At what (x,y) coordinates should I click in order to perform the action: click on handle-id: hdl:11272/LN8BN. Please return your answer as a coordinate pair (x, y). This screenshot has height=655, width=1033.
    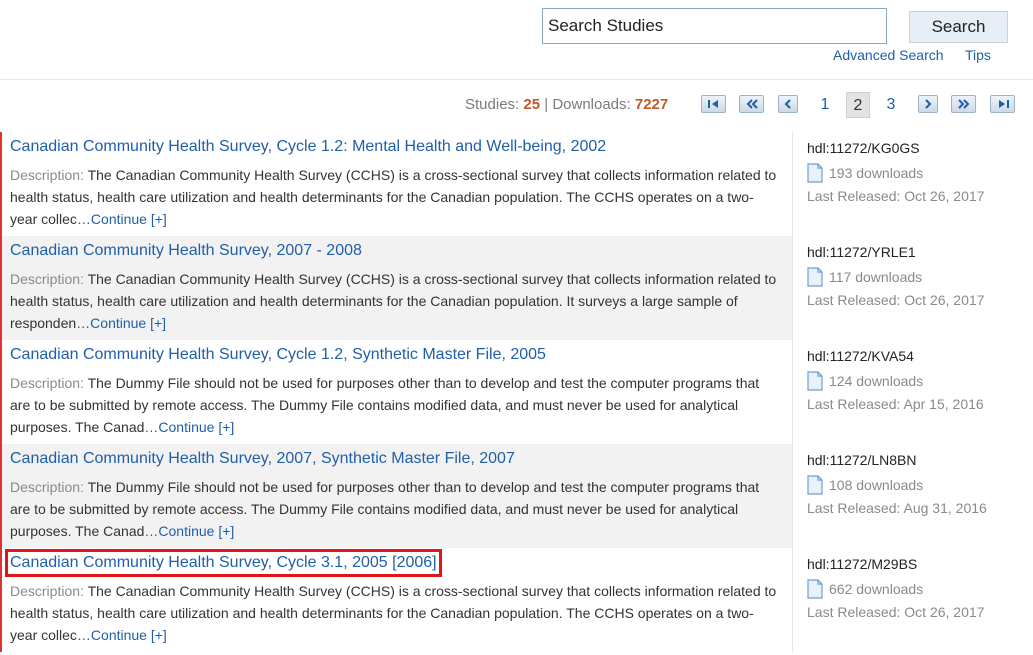
    Looking at the image, I should click on (862, 460).